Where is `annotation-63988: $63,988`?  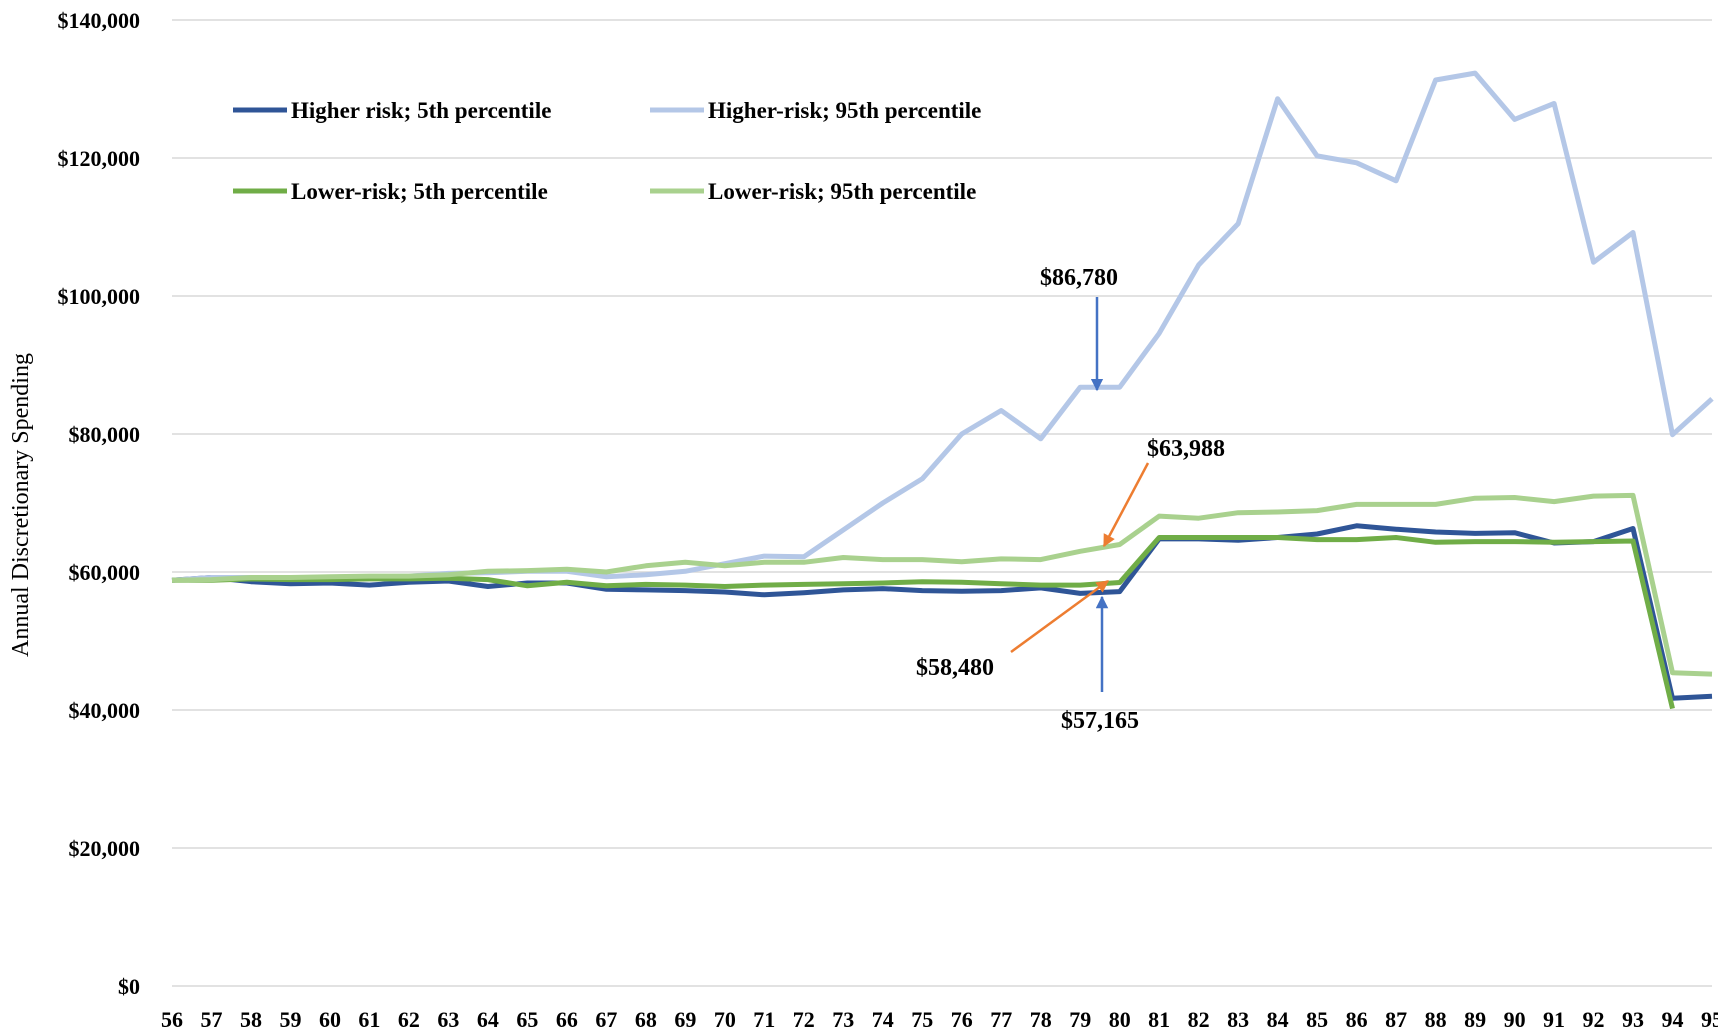 annotation-63988: $63,988 is located at coordinates (1186, 449).